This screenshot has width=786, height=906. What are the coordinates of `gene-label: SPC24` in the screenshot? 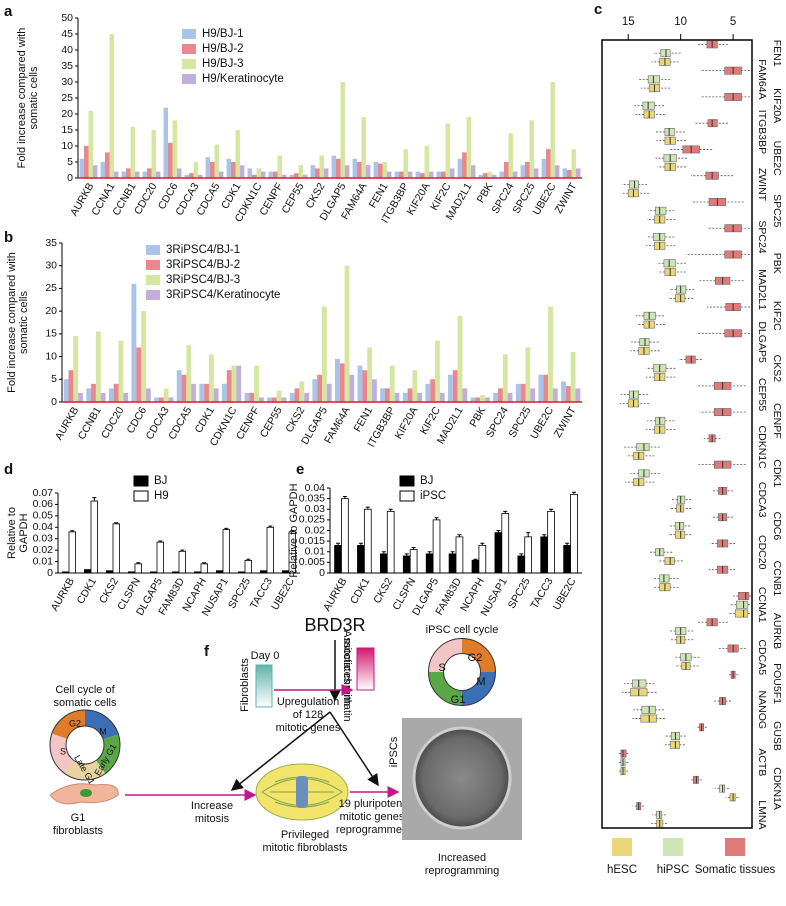 It's located at (762, 236).